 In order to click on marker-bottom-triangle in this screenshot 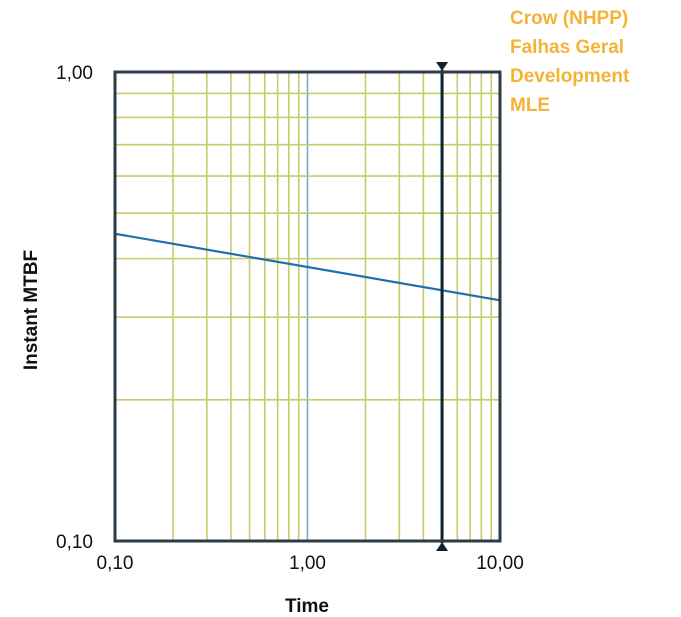, I will do `click(442, 546)`.